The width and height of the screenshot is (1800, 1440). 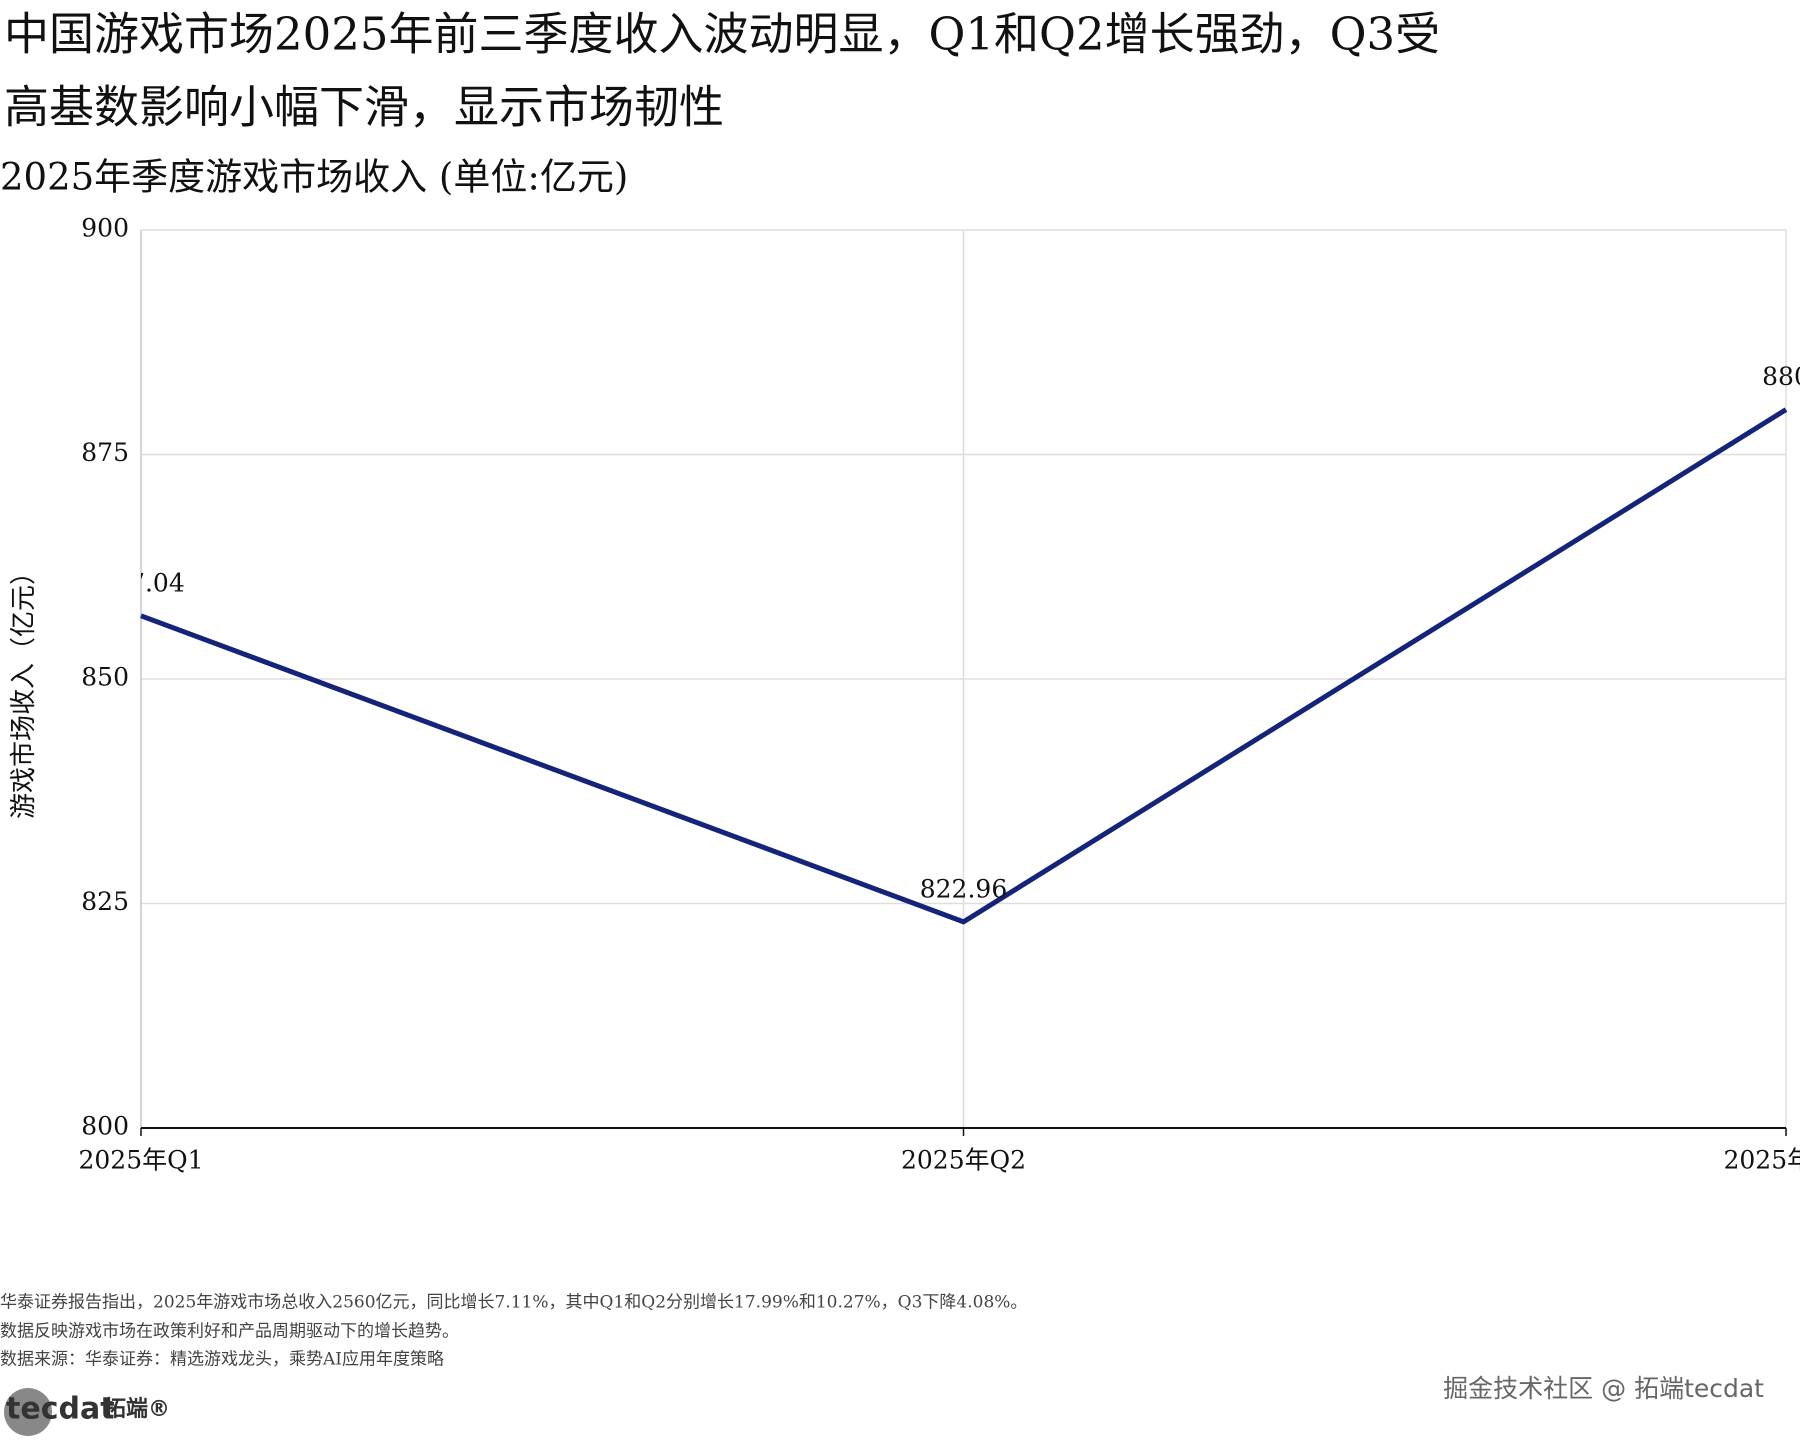 What do you see at coordinates (28, 1412) in the screenshot?
I see `logo-badge` at bounding box center [28, 1412].